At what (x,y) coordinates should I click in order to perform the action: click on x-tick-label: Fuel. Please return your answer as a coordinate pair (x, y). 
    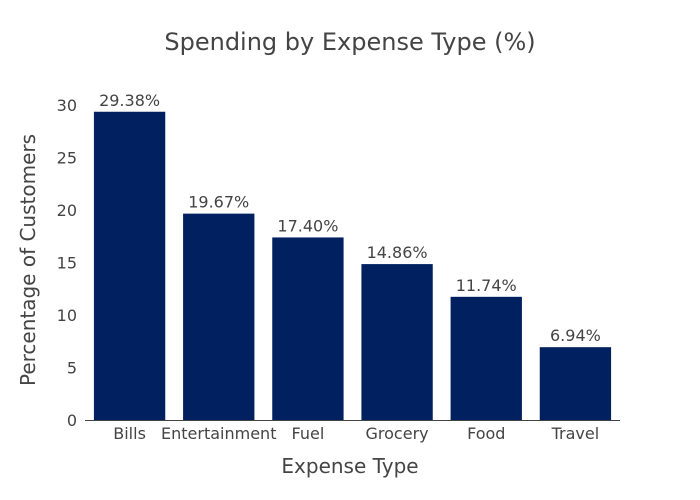
    Looking at the image, I should click on (308, 433).